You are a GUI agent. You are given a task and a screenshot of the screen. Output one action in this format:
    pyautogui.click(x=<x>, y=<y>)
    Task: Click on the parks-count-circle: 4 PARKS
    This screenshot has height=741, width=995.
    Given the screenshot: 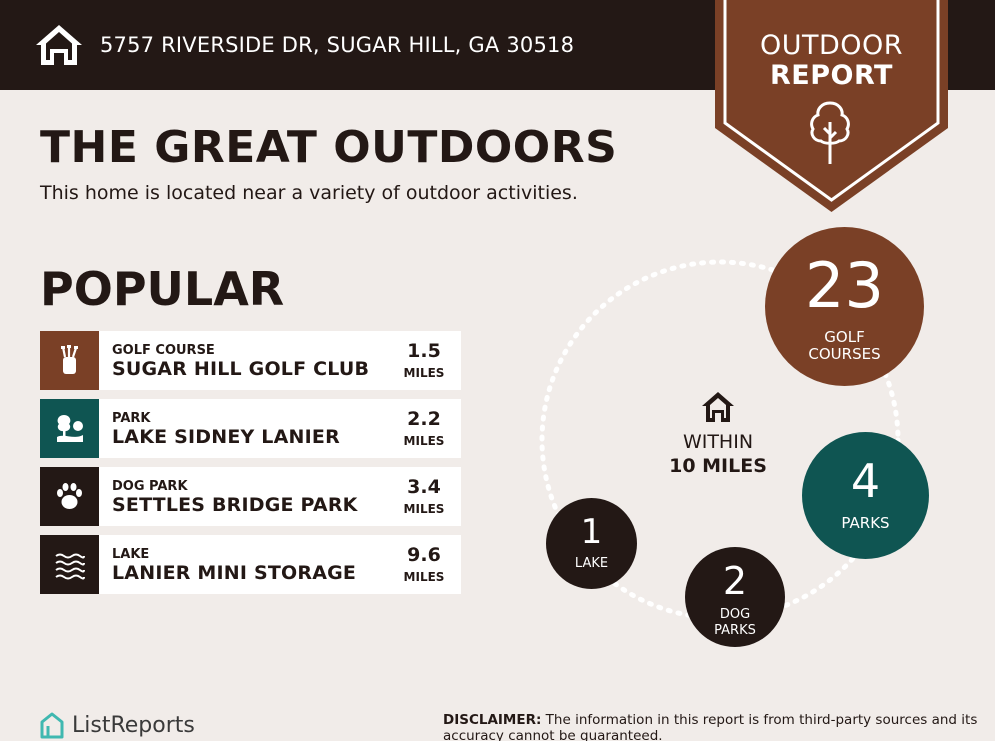 What is the action you would take?
    pyautogui.click(x=865, y=495)
    